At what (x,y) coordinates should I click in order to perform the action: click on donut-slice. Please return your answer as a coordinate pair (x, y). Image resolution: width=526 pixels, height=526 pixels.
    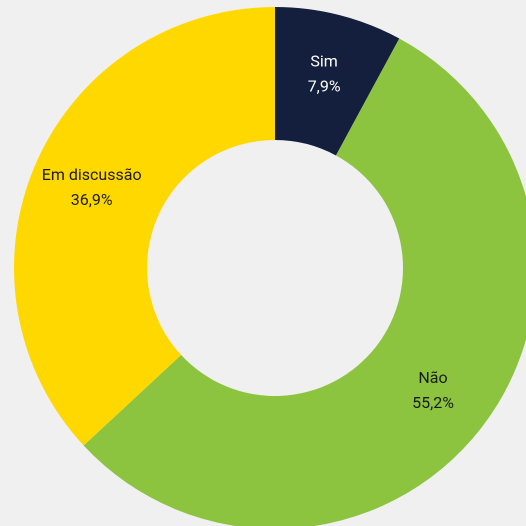
    Looking at the image, I should click on (337, 81).